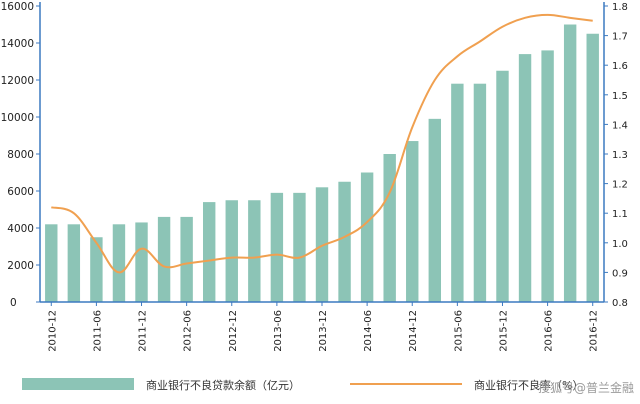  Describe the element at coordinates (620, 214) in the screenshot. I see `y-right-tick-label: 1.1` at that location.